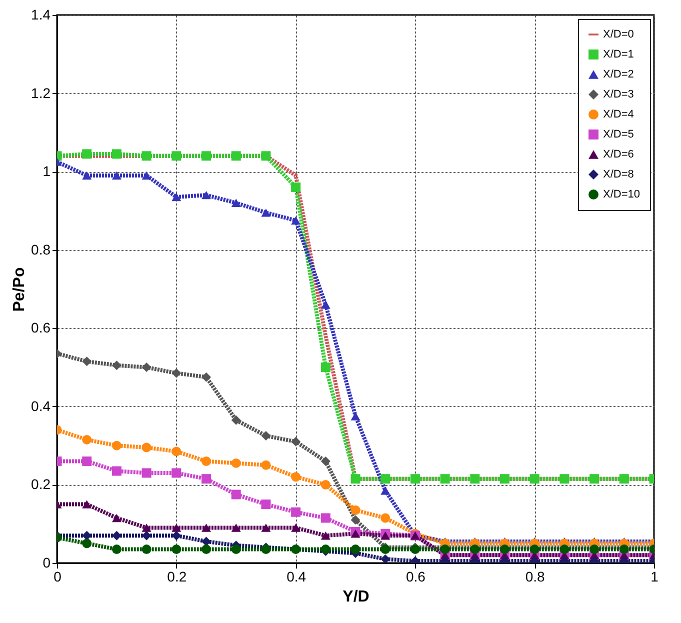  Describe the element at coordinates (41, 406) in the screenshot. I see `y-tick-label: 0.4` at that location.